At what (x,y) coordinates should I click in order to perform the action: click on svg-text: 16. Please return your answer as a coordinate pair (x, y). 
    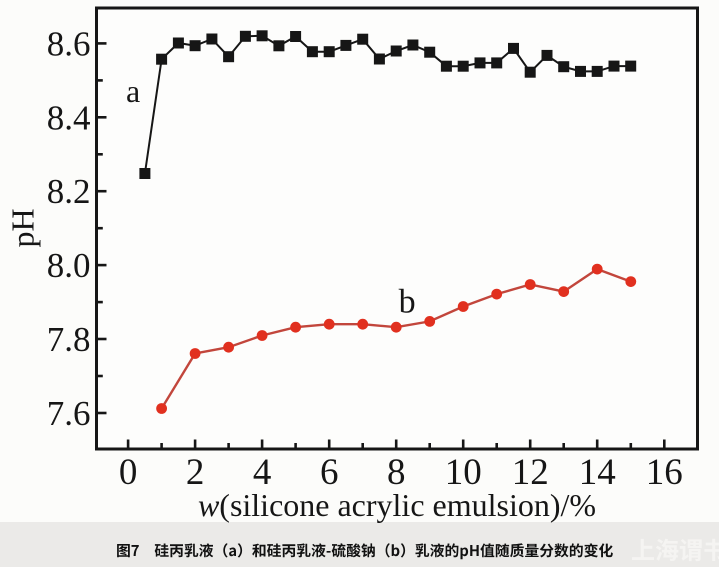
    Looking at the image, I should click on (664, 472).